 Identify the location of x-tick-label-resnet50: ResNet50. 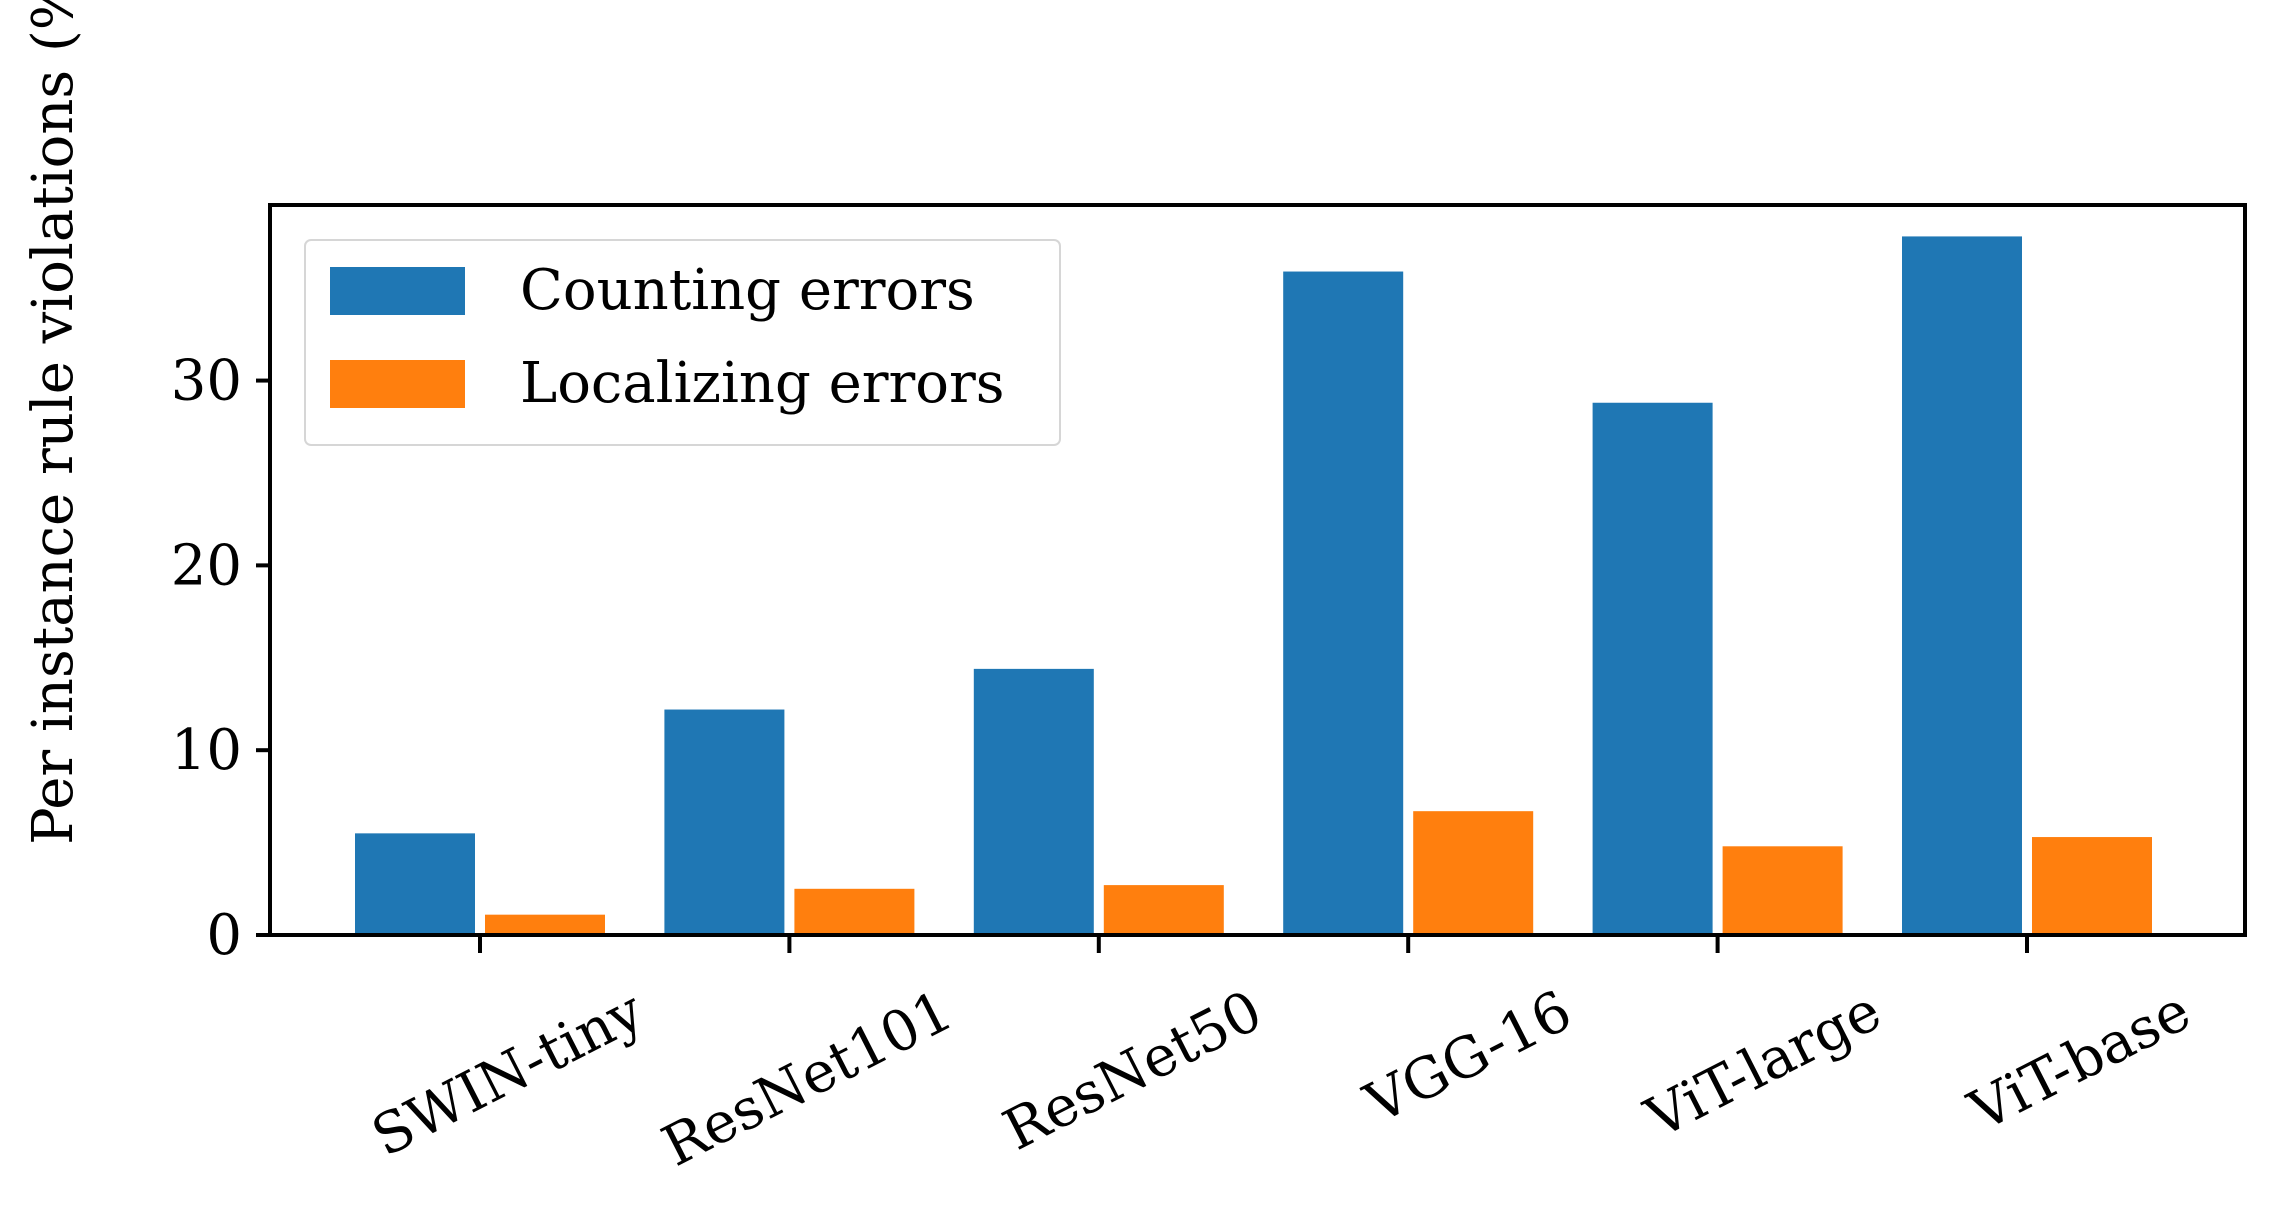
(1132, 1070).